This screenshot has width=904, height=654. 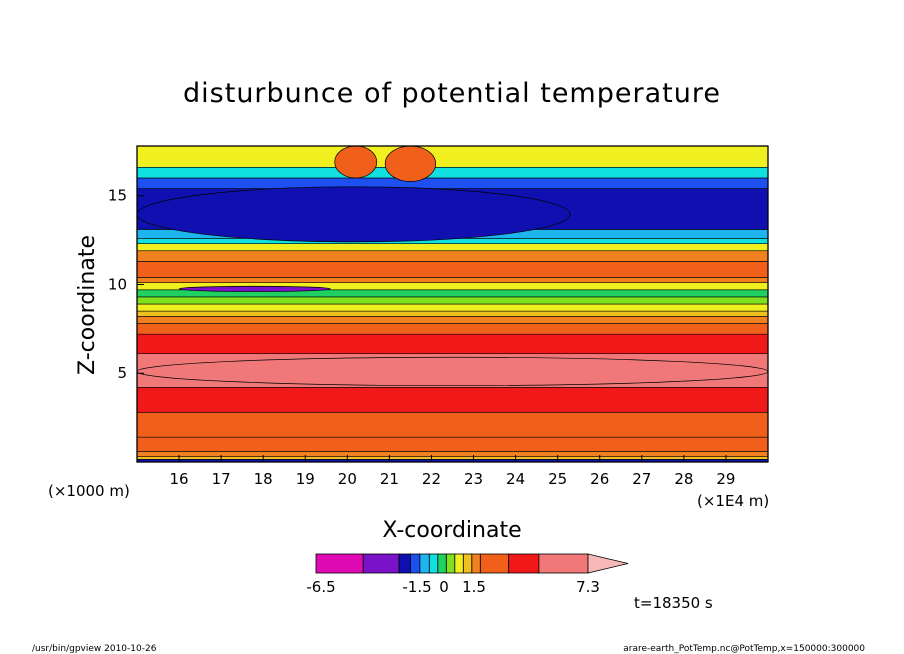 I want to click on x-tick-label: 17, so click(x=221, y=479).